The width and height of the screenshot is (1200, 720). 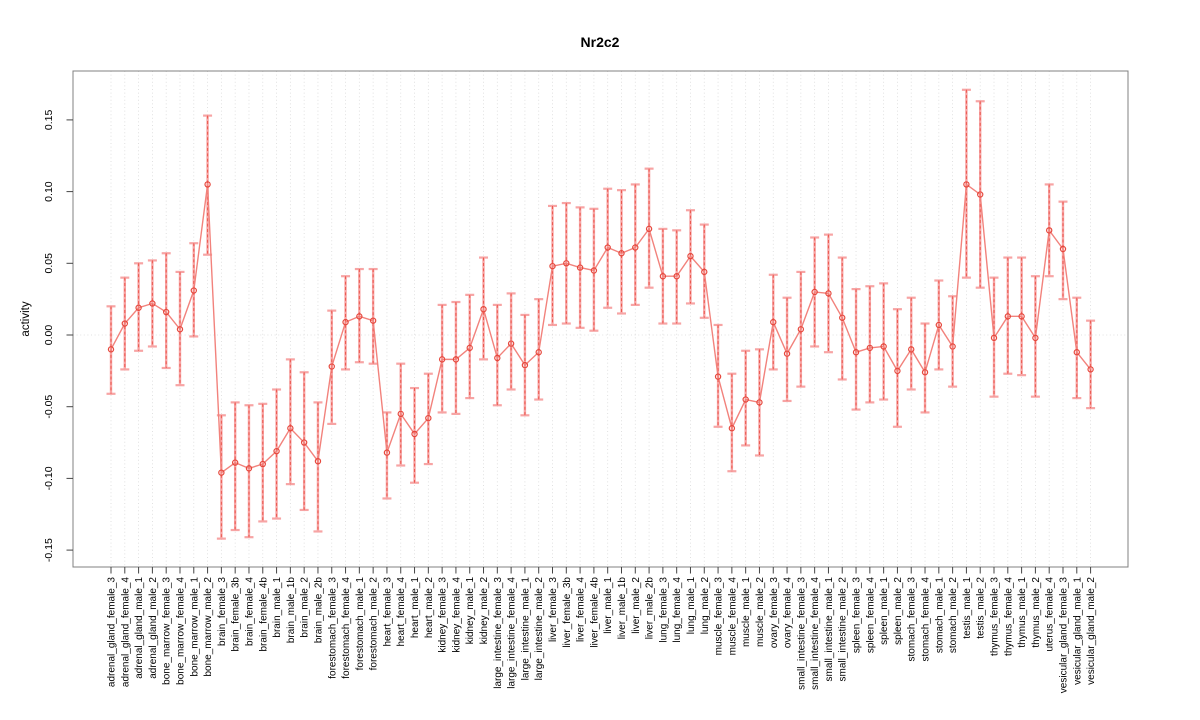 What do you see at coordinates (760, 612) in the screenshot?
I see `x-tick-label: muscle_male_2` at bounding box center [760, 612].